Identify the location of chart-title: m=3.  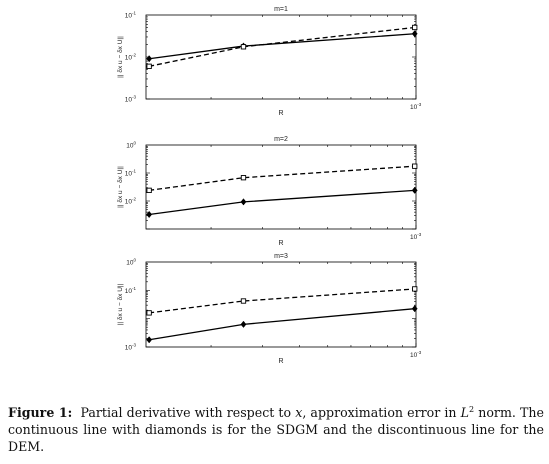
(281, 256).